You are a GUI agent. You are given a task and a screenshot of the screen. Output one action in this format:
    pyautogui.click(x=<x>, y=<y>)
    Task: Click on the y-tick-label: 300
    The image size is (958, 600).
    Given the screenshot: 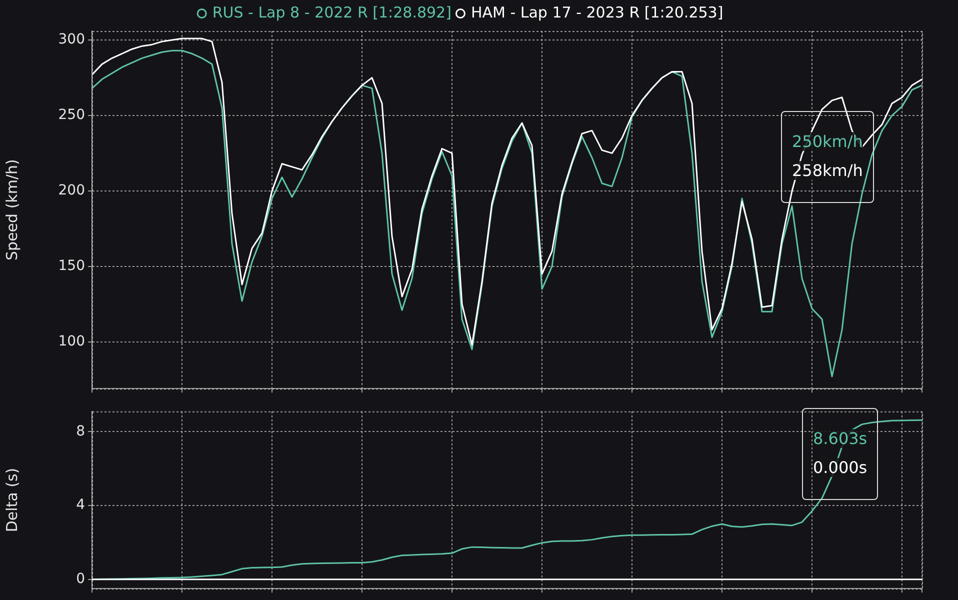 What is the action you would take?
    pyautogui.click(x=71, y=40)
    